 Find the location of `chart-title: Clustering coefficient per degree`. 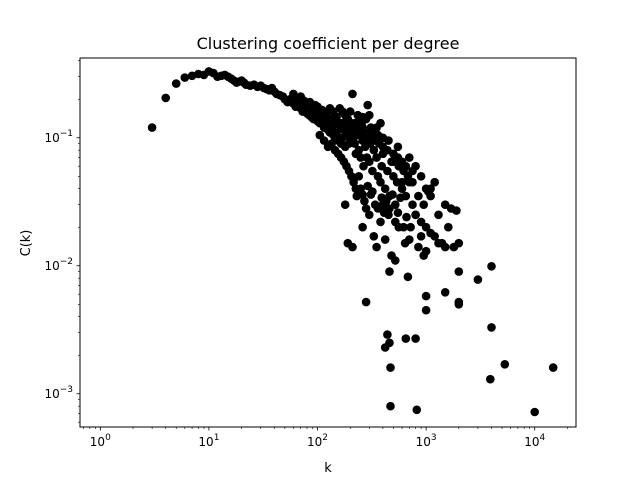

chart-title: Clustering coefficient per degree is located at coordinates (328, 43).